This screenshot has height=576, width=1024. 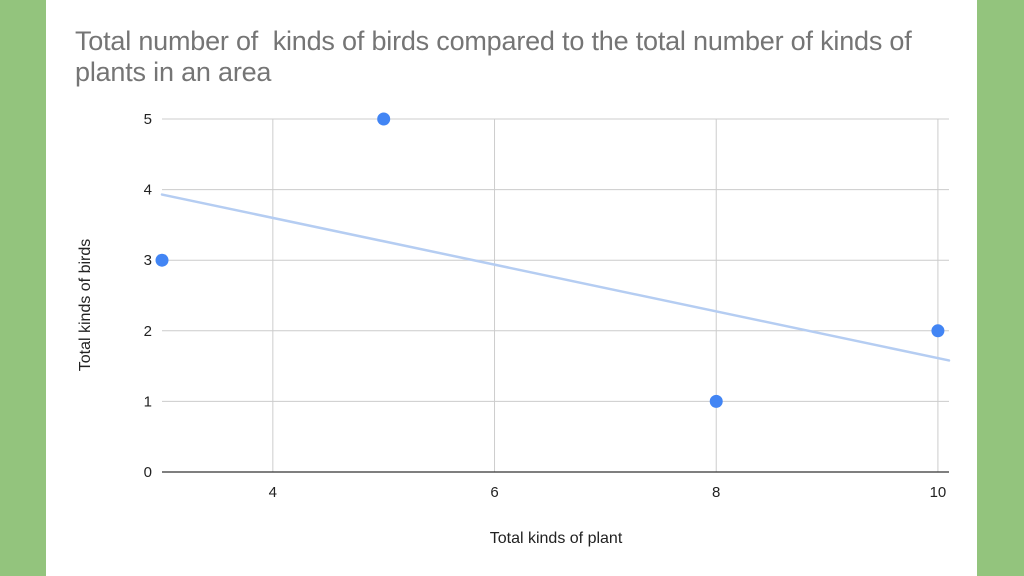 What do you see at coordinates (148, 472) in the screenshot?
I see `y-tick-label: 0` at bounding box center [148, 472].